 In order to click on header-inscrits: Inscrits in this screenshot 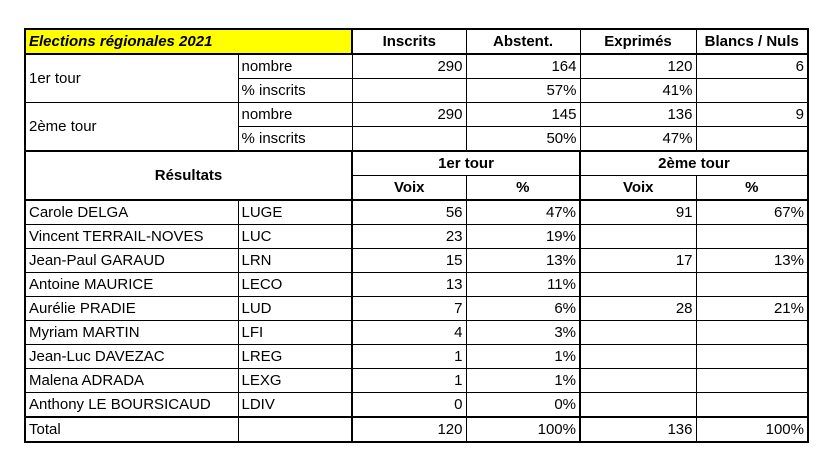, I will do `click(409, 41)`.